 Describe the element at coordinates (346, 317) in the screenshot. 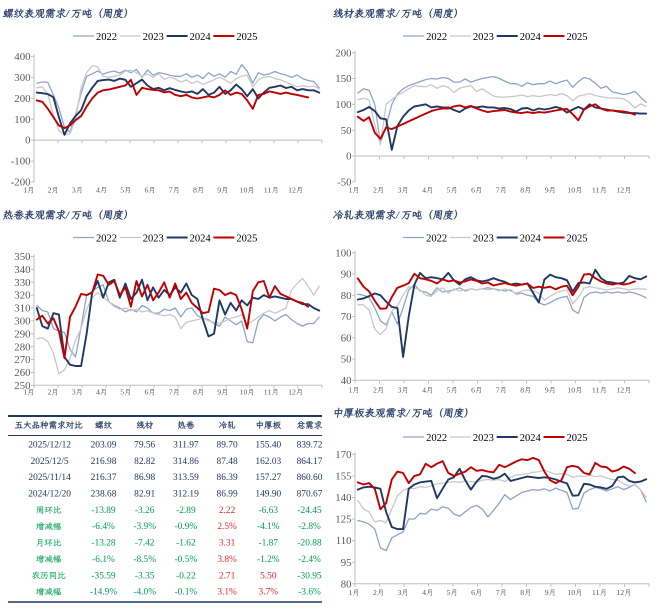

I see `svg-text: 70` at that location.